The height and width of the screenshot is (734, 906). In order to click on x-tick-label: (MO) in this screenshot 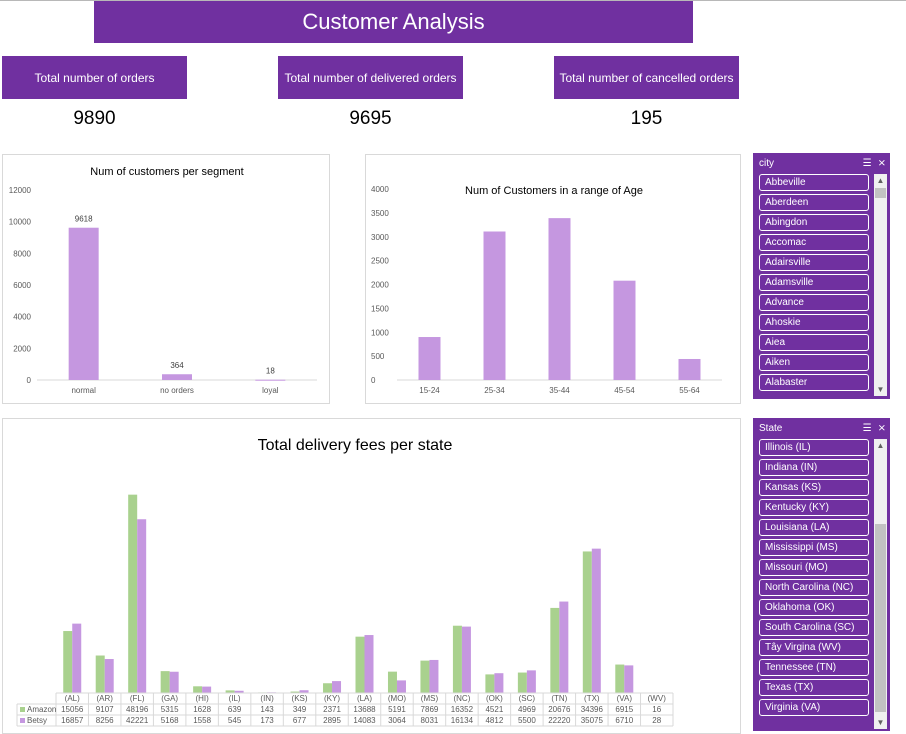, I will do `click(397, 698)`.